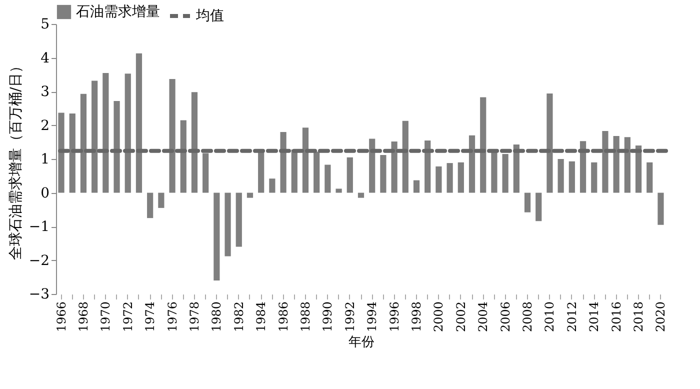  Describe the element at coordinates (127, 317) in the screenshot. I see `x-tick-label: 1972` at that location.